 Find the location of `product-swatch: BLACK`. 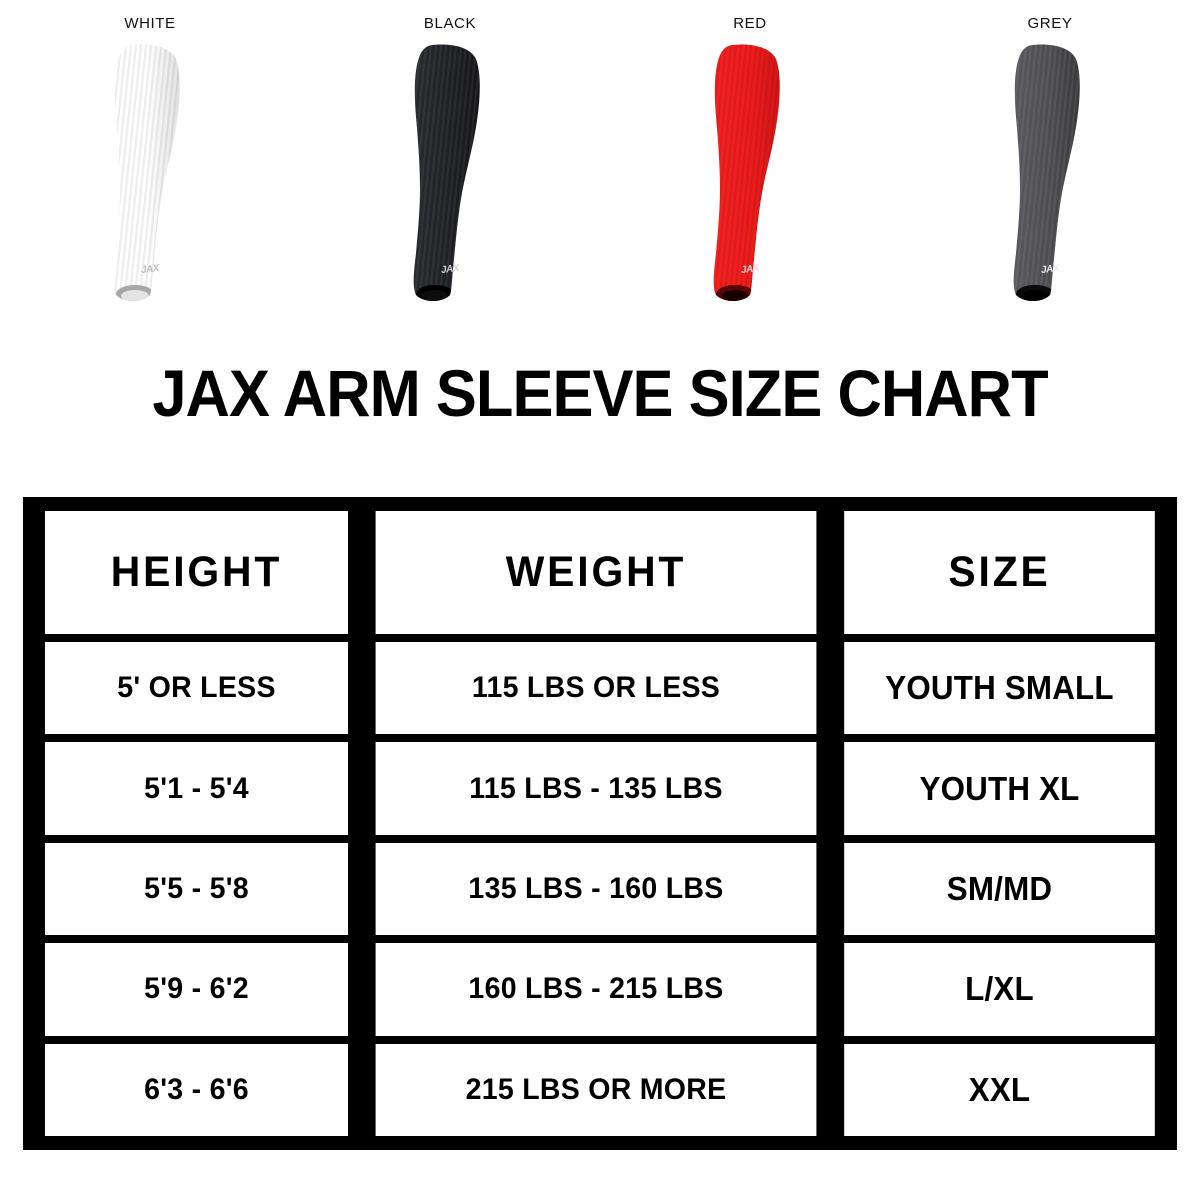

product-swatch: BLACK is located at coordinates (450, 172).